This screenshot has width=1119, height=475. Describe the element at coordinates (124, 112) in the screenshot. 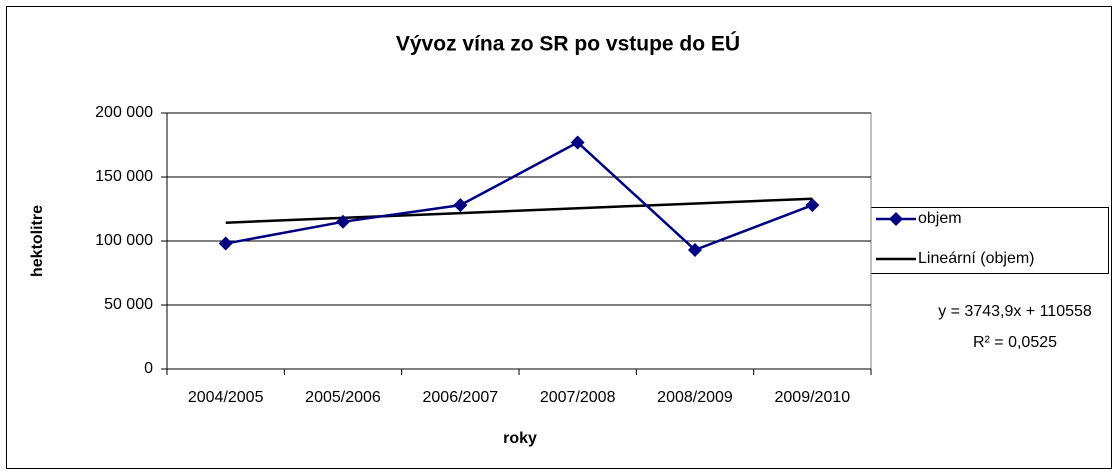

I see `y-tick-label: 200 000` at that location.